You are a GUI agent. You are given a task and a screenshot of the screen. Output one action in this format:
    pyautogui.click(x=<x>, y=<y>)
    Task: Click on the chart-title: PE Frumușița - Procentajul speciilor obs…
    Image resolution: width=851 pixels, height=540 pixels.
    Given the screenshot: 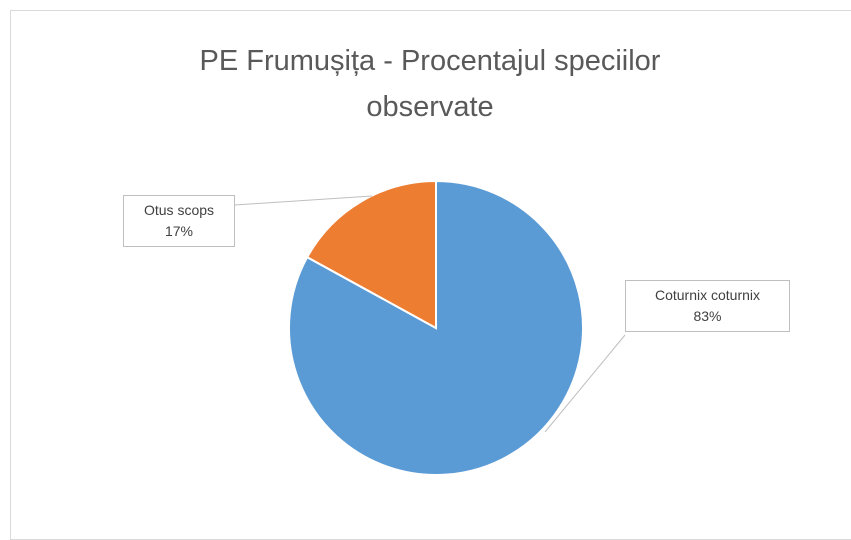 What is the action you would take?
    pyautogui.click(x=430, y=84)
    